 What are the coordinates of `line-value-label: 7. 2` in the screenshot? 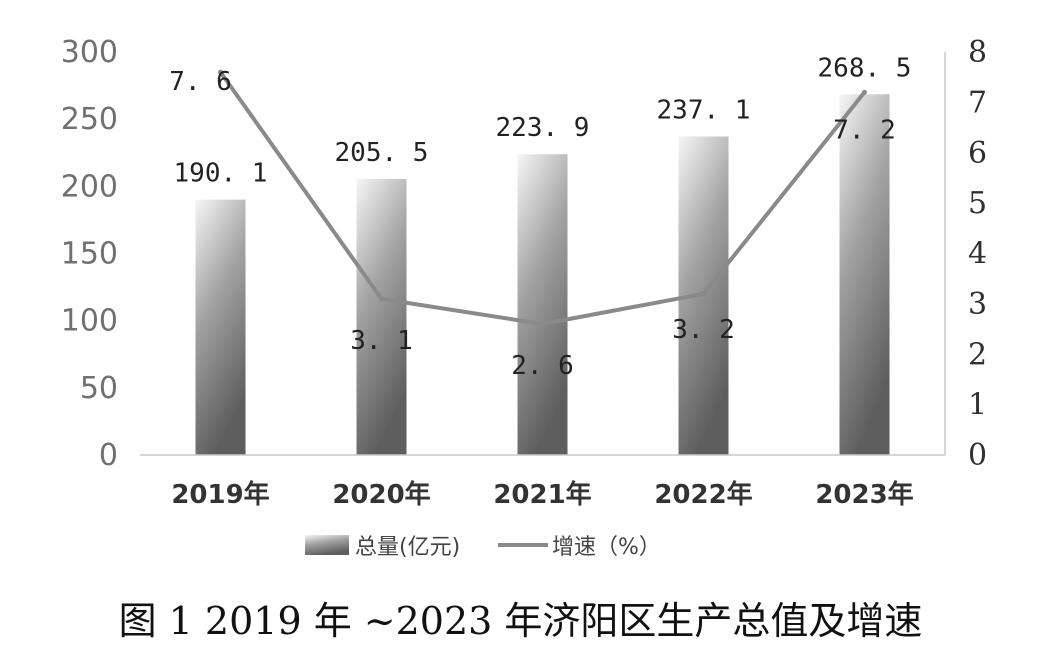 It's located at (864, 130).